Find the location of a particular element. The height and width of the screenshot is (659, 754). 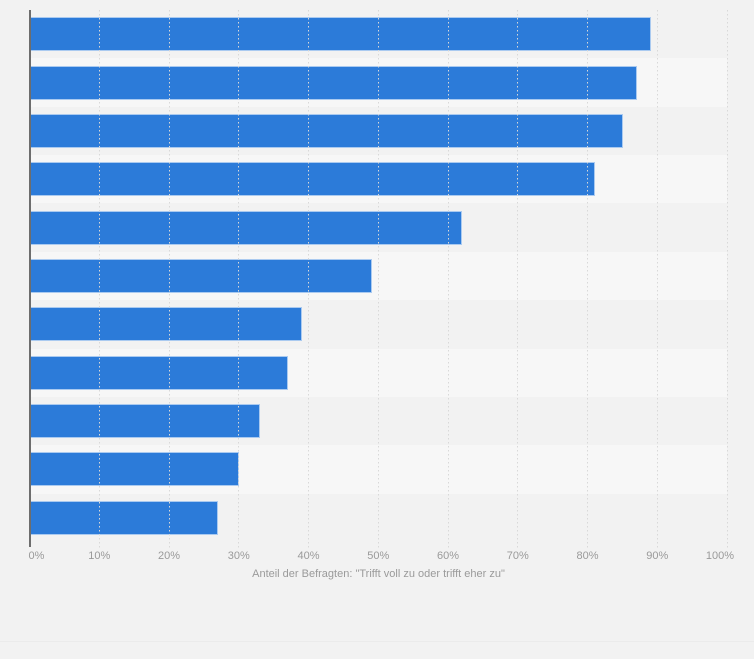

x-tick-label-80%: 80% is located at coordinates (587, 556).